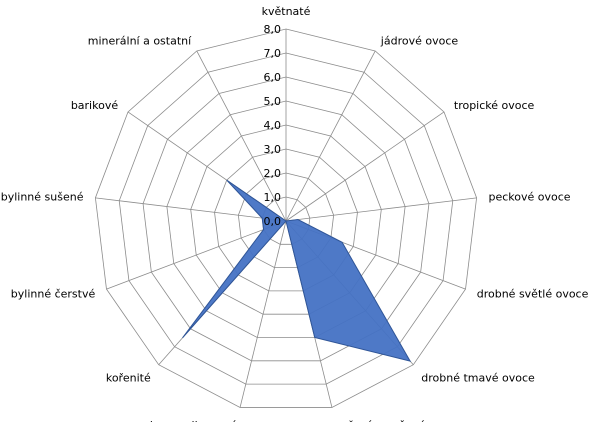  I want to click on category-label: kořenité, so click(128, 378).